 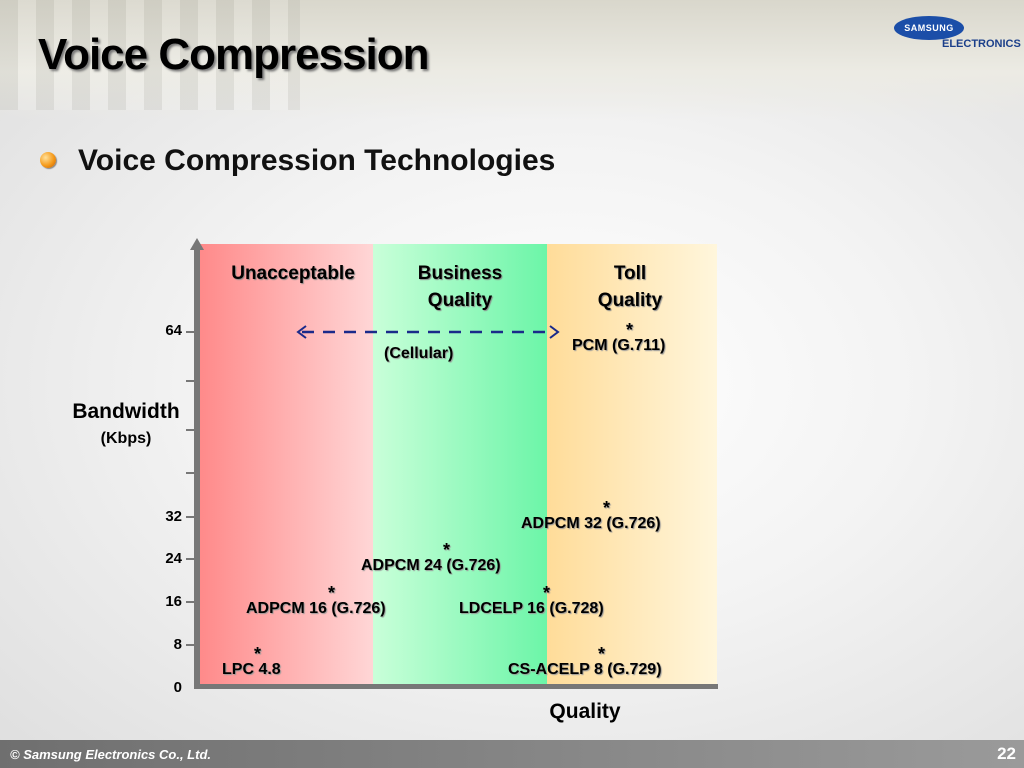 What do you see at coordinates (126, 411) in the screenshot?
I see `y-axis-label: Bandwidth` at bounding box center [126, 411].